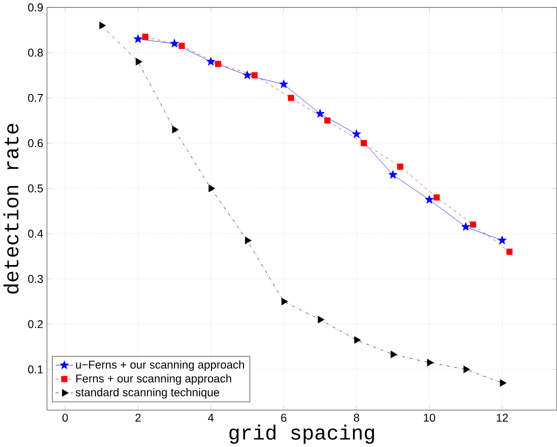 This screenshot has height=447, width=557. I want to click on x-tick-label: 4, so click(211, 418).